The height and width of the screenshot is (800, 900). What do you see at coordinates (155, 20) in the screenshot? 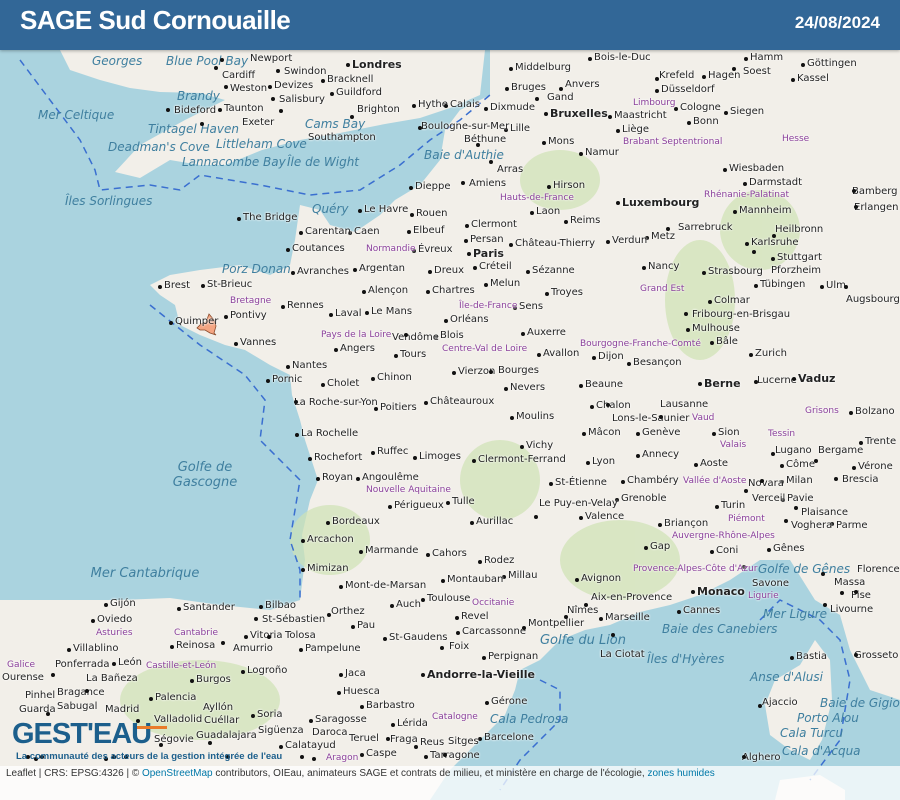
I see `page-title: SAGE Sud Cornouaille` at bounding box center [155, 20].